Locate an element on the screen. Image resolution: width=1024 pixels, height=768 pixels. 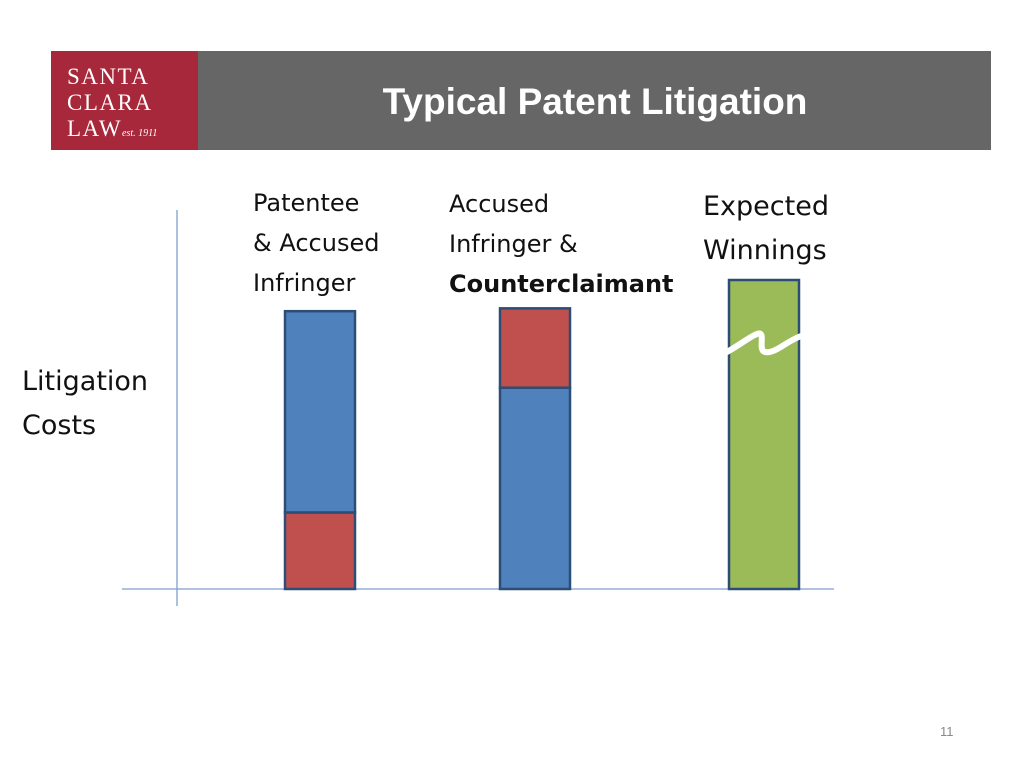
category-label-patentee: Patentee & Accused Infringer is located at coordinates (316, 243).